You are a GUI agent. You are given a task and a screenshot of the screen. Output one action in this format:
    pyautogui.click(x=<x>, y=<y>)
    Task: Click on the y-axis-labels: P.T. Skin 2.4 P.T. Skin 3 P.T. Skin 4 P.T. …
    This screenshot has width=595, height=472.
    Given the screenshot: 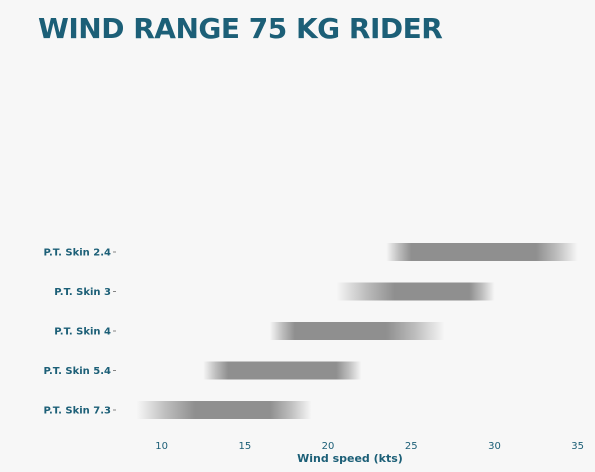 What is the action you would take?
    pyautogui.click(x=80, y=332)
    